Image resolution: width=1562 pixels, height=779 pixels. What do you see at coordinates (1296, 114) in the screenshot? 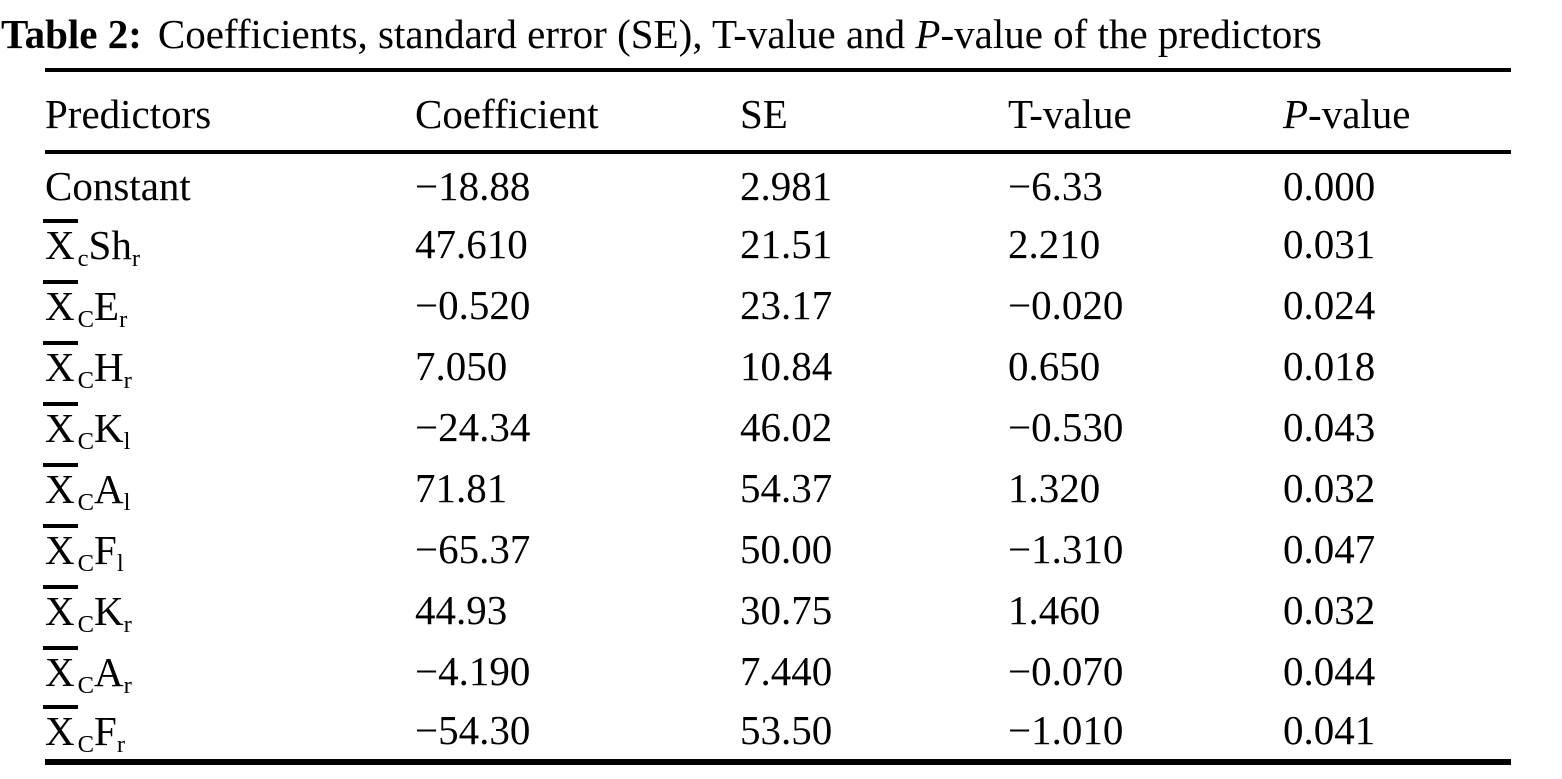
I see `col-header-p-italic: P` at bounding box center [1296, 114].